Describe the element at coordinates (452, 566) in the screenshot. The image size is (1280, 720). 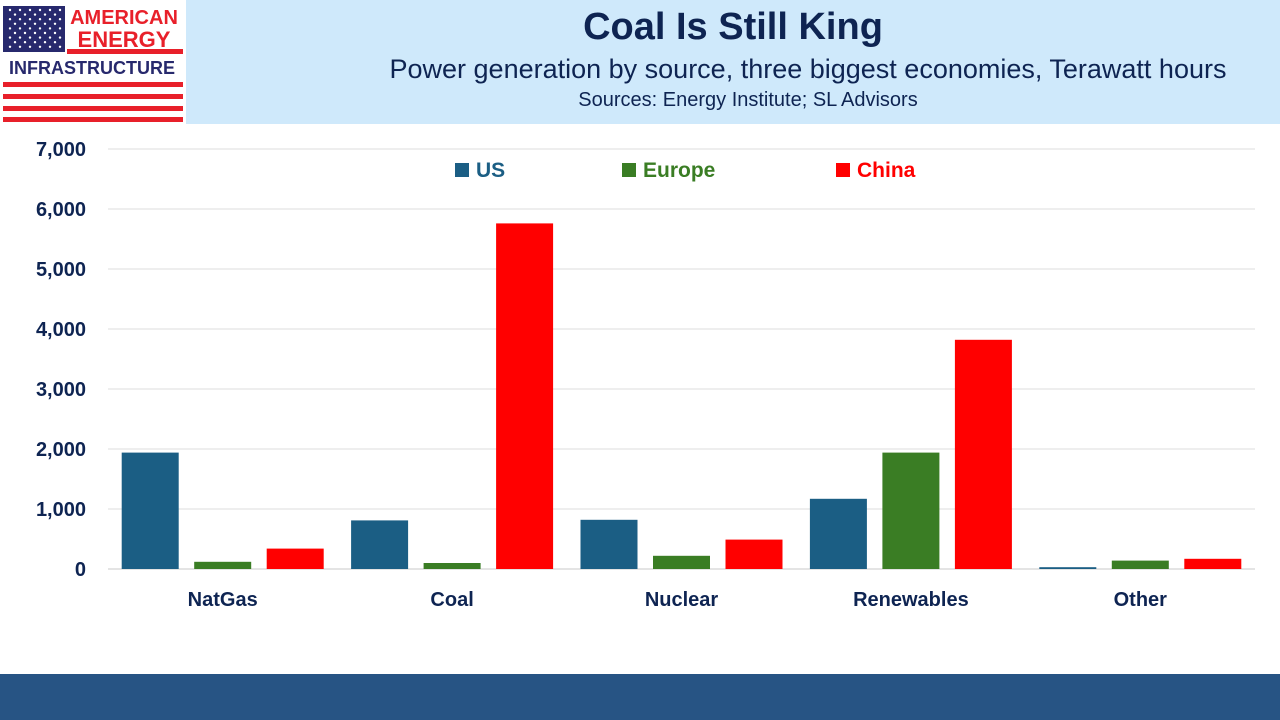
I see `bar-europe-coal` at that location.